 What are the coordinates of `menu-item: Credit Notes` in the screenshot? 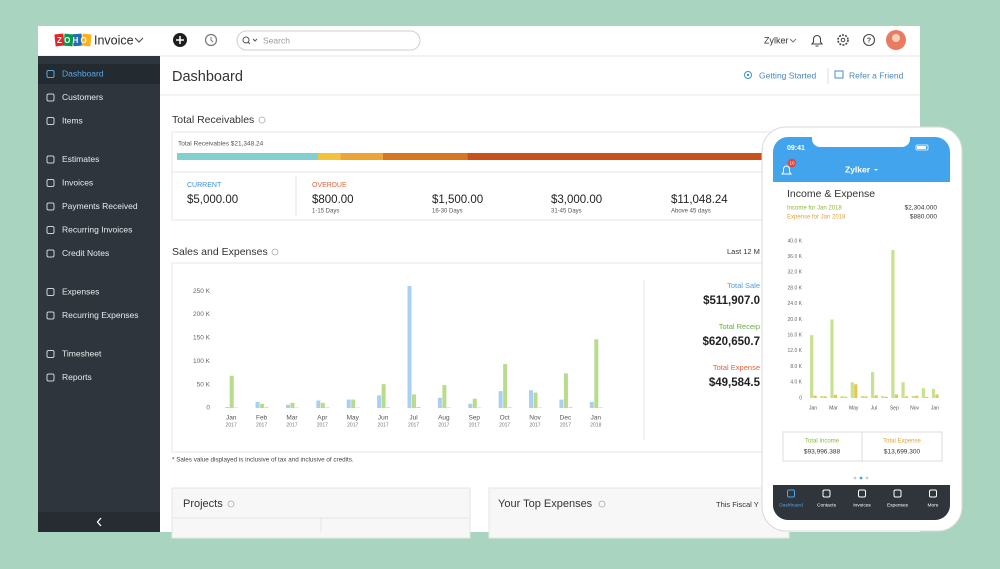 It's located at (85, 253).